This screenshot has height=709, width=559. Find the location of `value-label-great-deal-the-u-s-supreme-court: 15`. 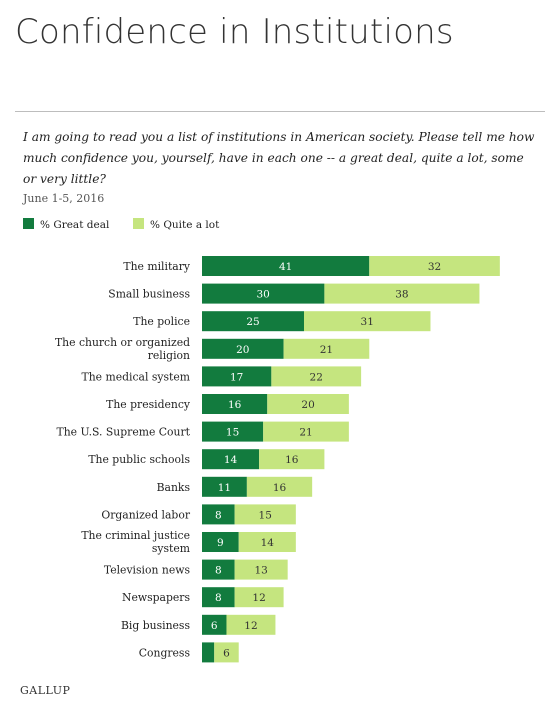

value-label-great-deal-the-u-s-supreme-court: 15 is located at coordinates (232, 433).